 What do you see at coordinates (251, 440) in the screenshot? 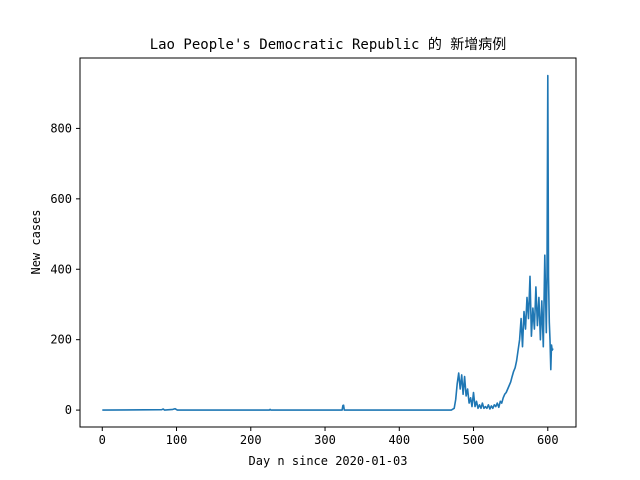
I see `x-tick-label: 200` at bounding box center [251, 440].